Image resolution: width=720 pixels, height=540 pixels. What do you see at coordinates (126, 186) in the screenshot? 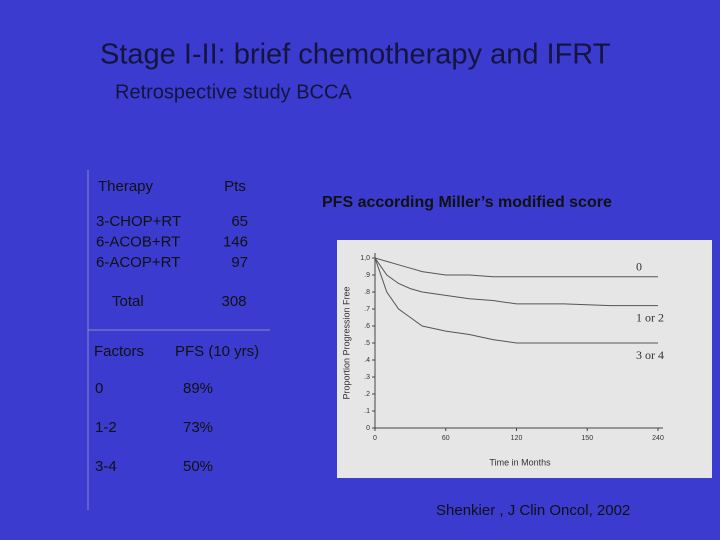
I see `table-header: Therapy` at bounding box center [126, 186].